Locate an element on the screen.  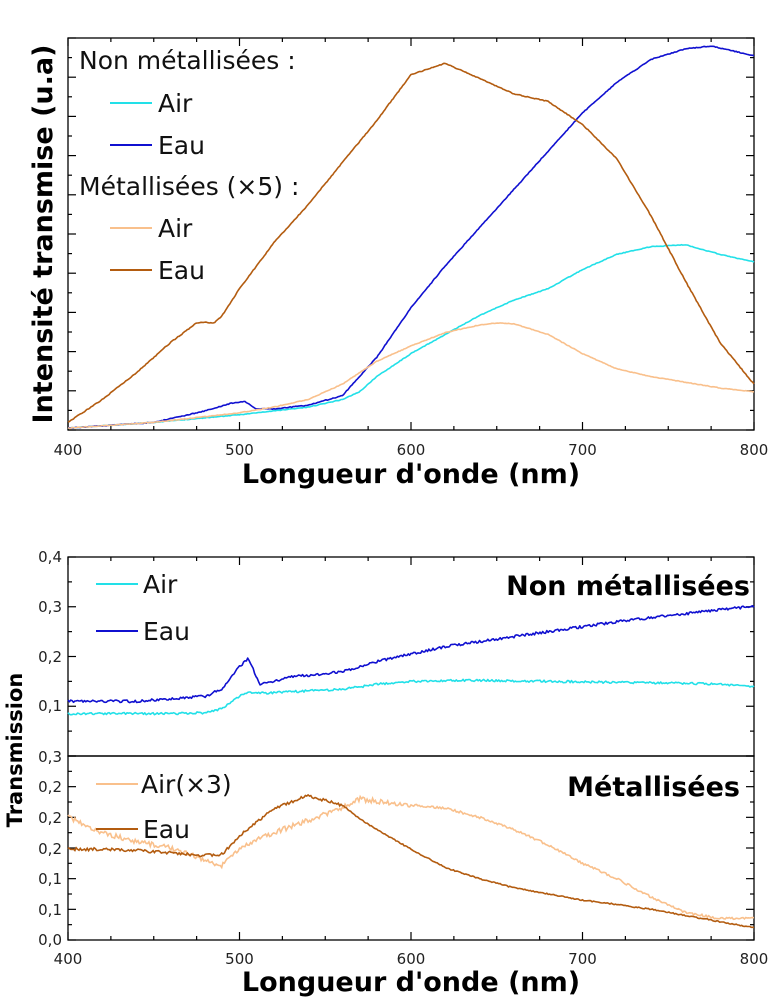
legend-label-non-eau: Eau is located at coordinates (181, 145).